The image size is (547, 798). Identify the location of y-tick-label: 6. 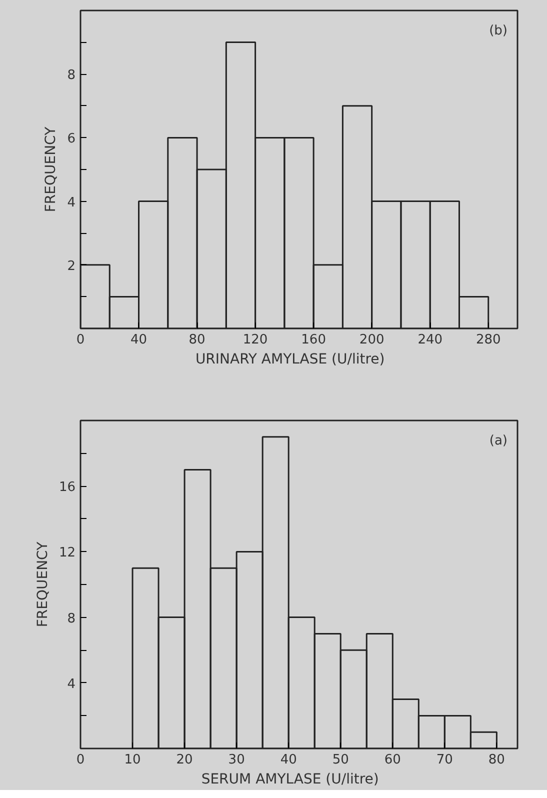
(71, 139).